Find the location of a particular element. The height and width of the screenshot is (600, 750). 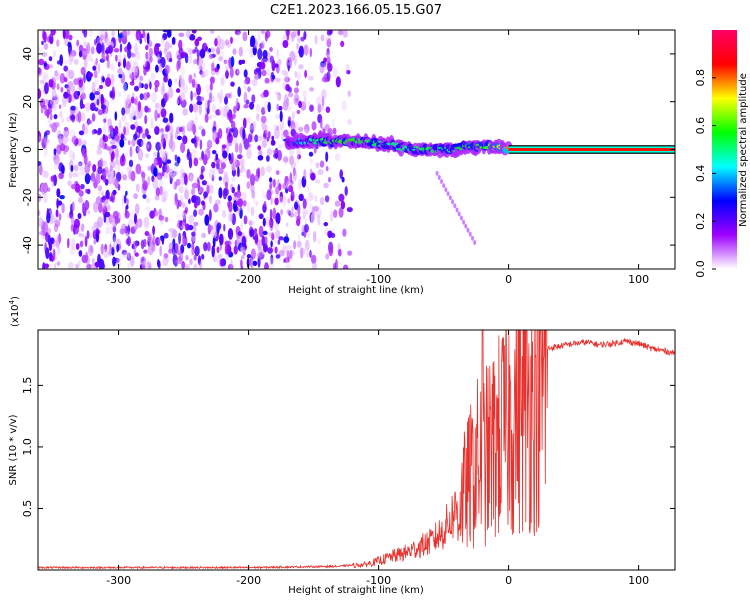

signal-line-core is located at coordinates (591, 149).